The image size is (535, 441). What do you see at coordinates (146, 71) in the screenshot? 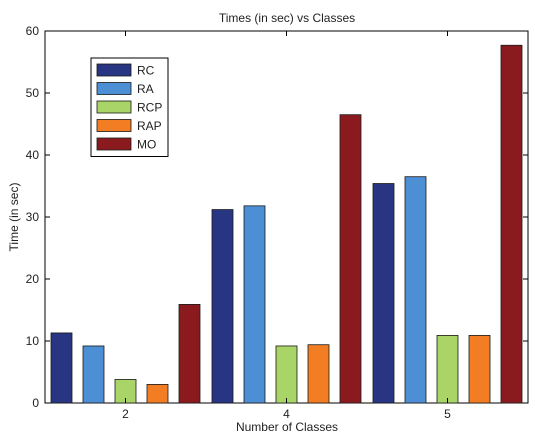
I see `legend-label-rc: RC` at bounding box center [146, 71].